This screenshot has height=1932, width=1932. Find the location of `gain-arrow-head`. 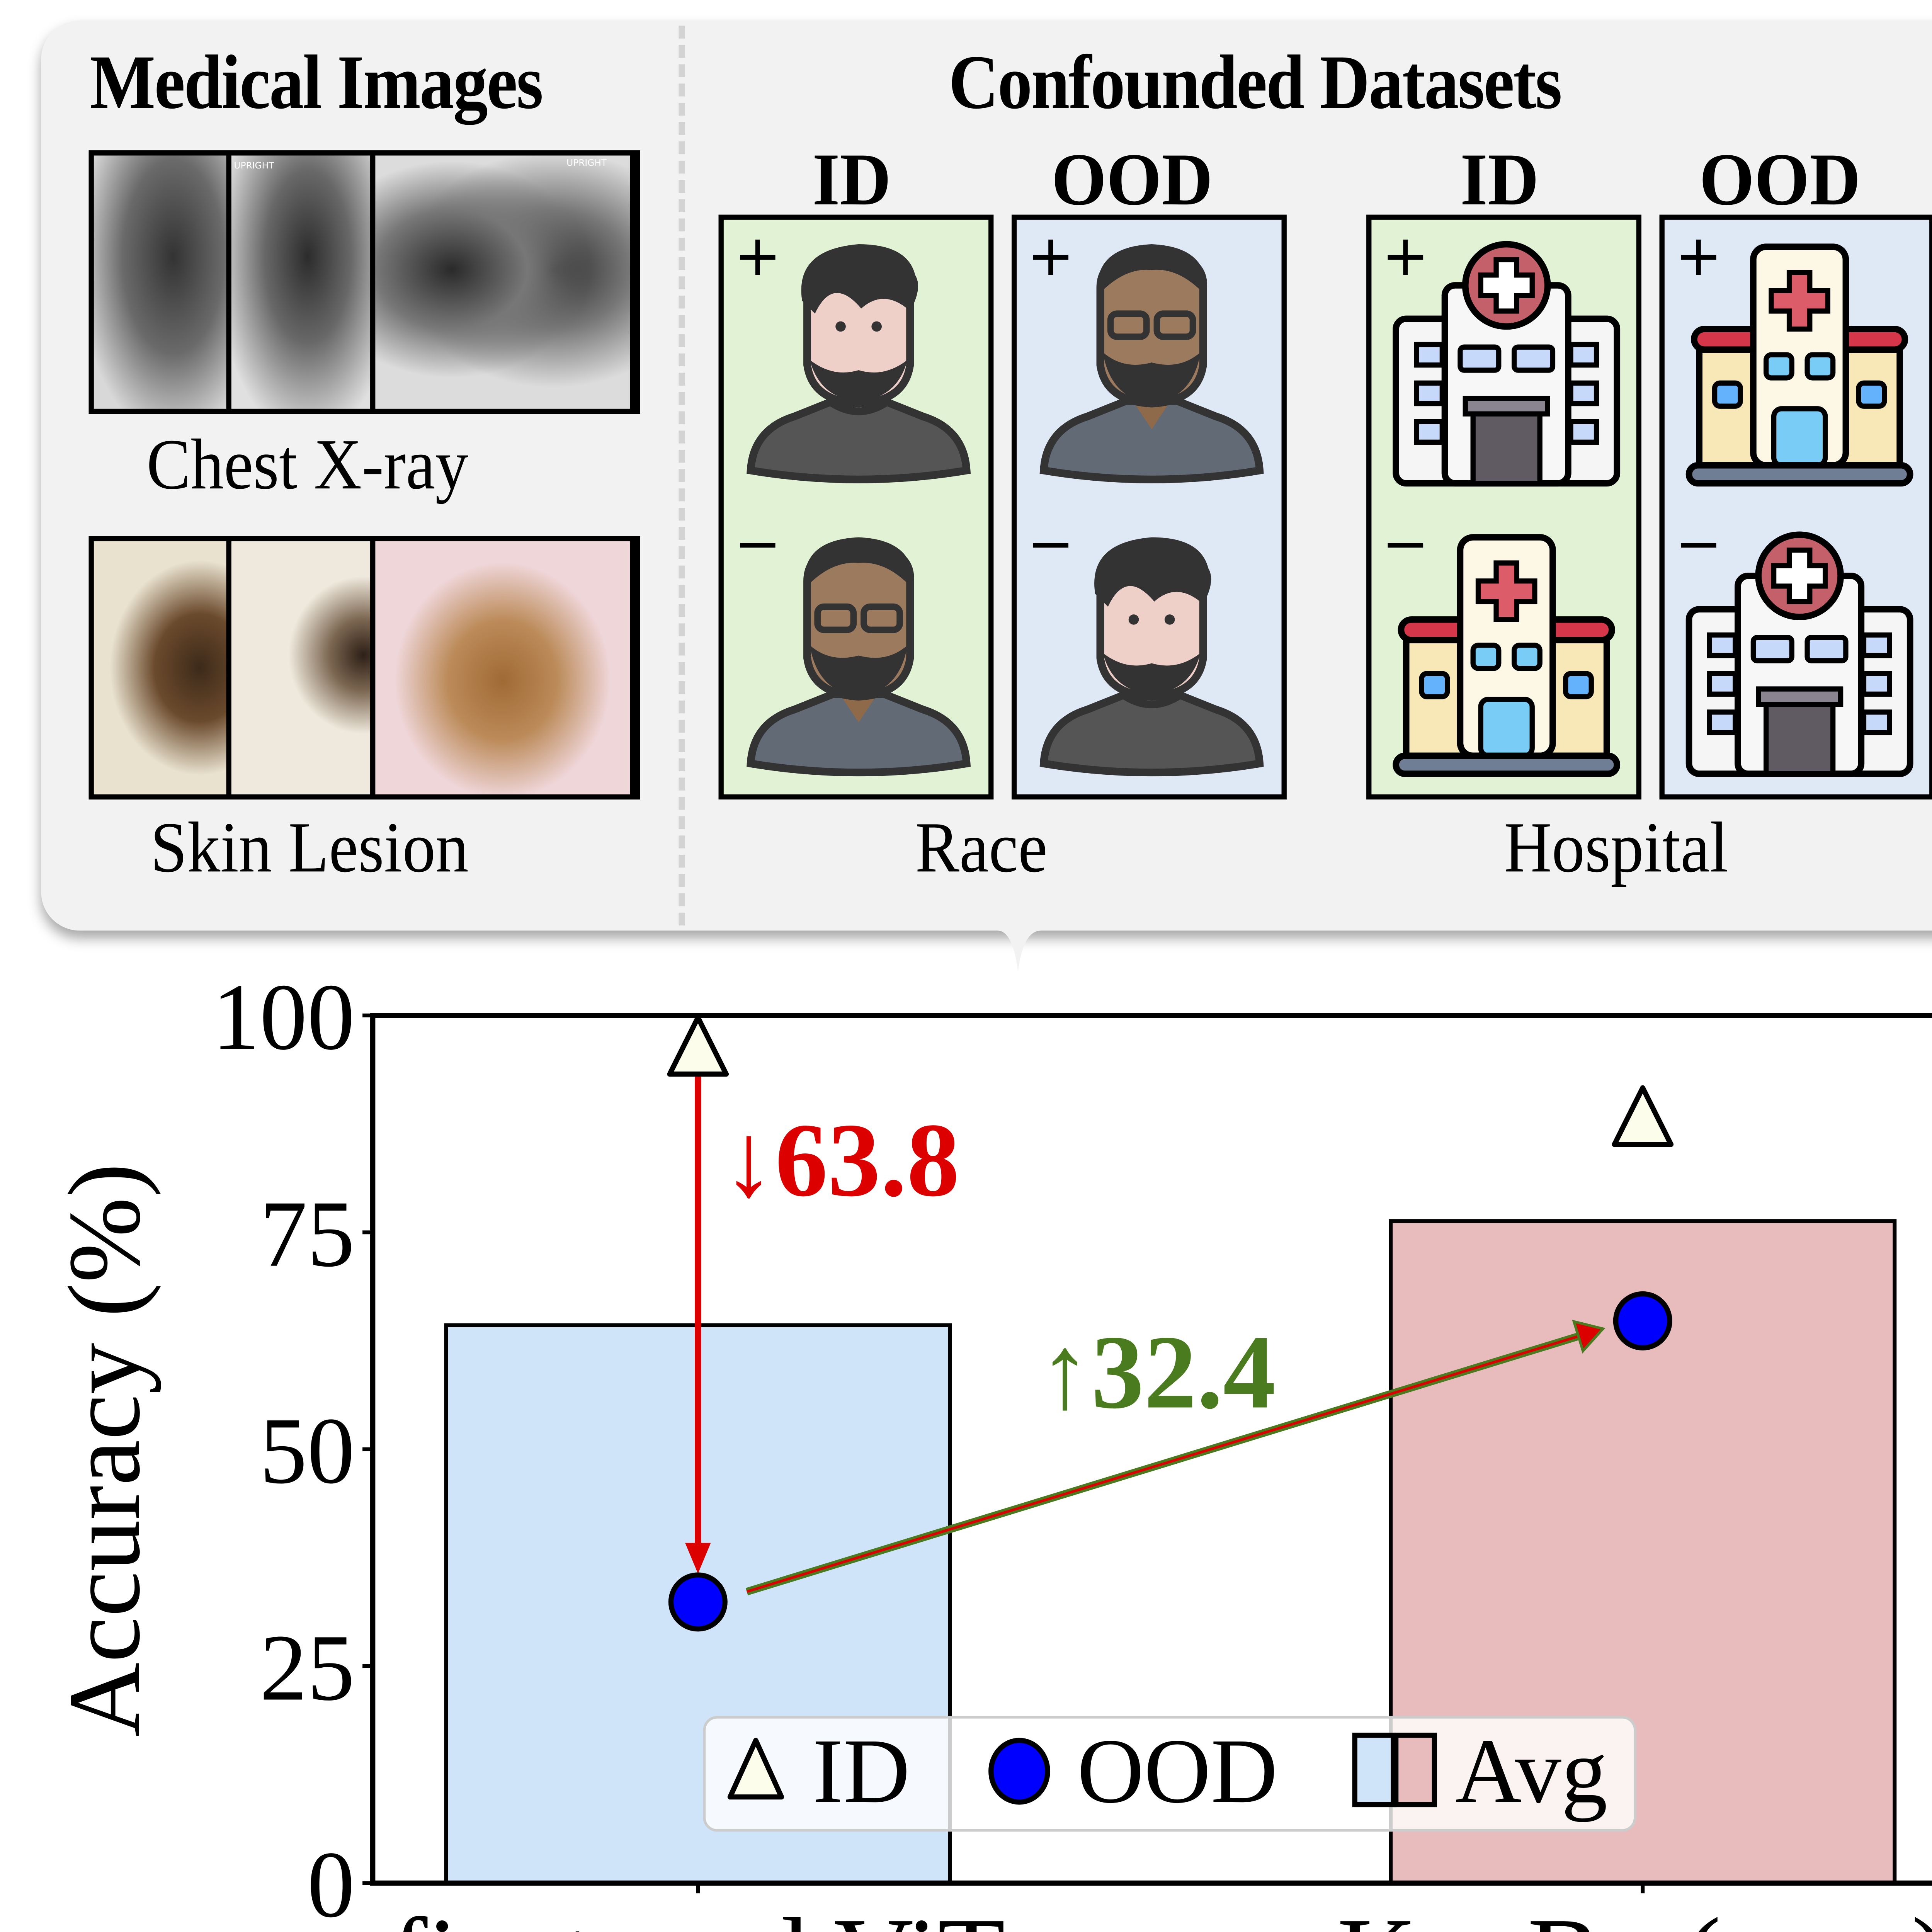

gain-arrow-head is located at coordinates (1588, 1337).